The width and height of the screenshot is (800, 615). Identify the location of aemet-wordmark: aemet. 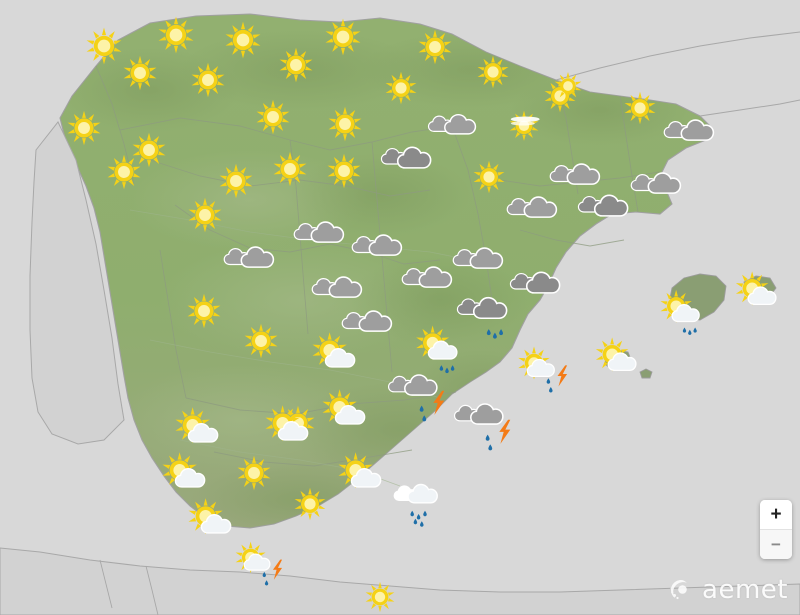
(745, 590).